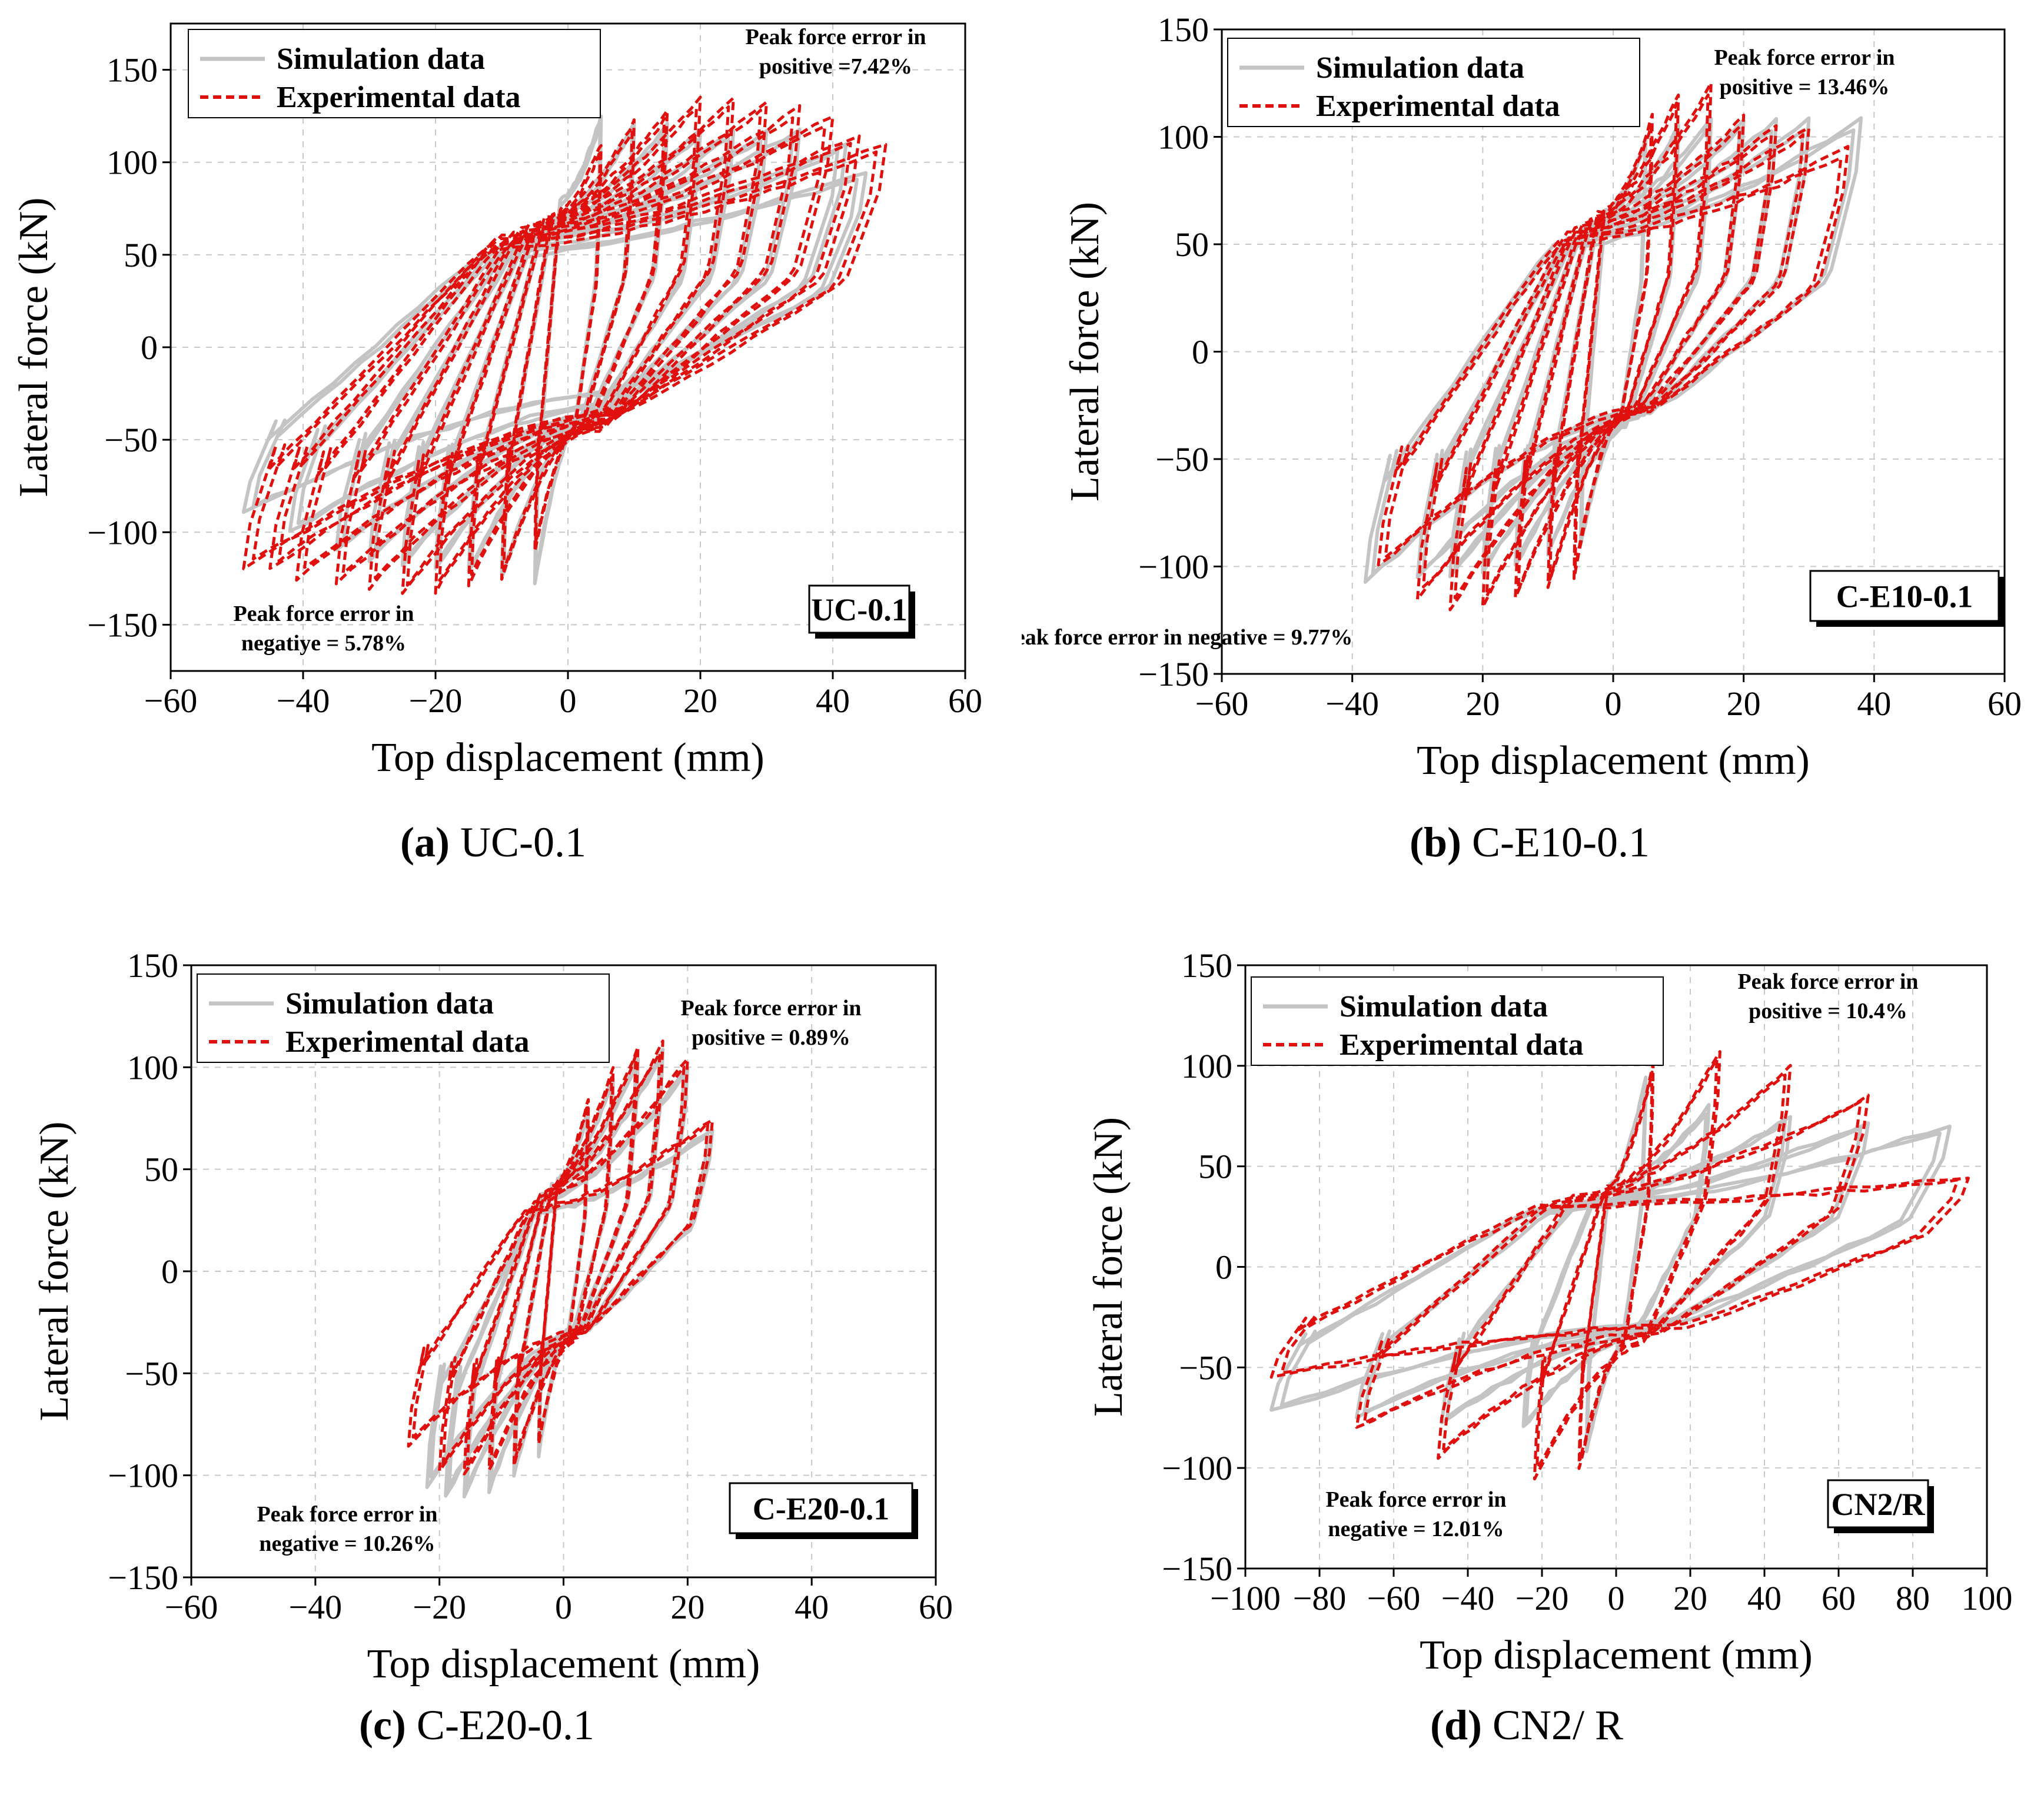 The image size is (2044, 1811). What do you see at coordinates (1222, 703) in the screenshot?
I see `x-tick-label: −60` at bounding box center [1222, 703].